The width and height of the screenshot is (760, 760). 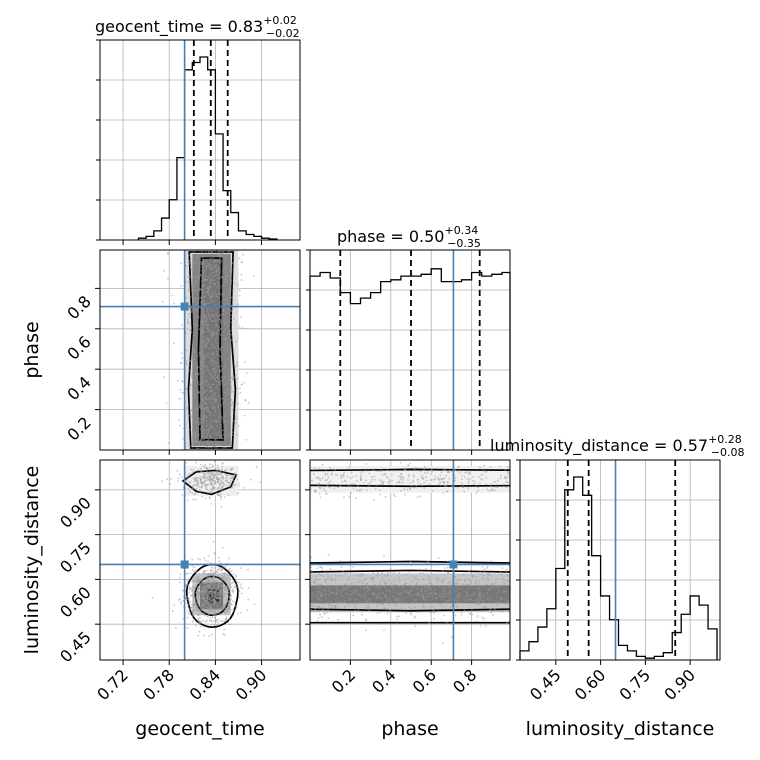 I want to click on truth-marker, so click(x=453, y=564).